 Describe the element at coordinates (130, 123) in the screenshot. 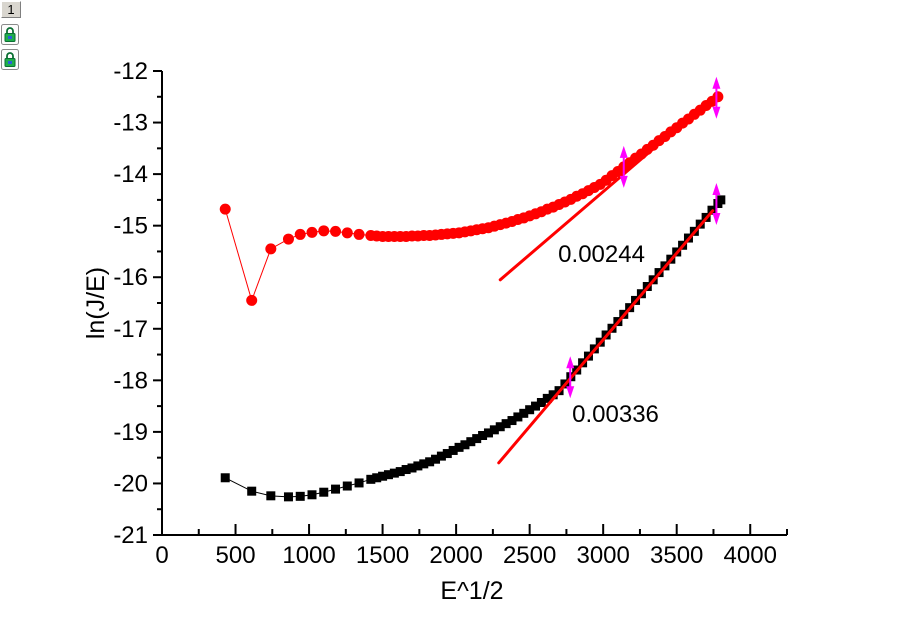

I see `y-tick-label: -13` at that location.